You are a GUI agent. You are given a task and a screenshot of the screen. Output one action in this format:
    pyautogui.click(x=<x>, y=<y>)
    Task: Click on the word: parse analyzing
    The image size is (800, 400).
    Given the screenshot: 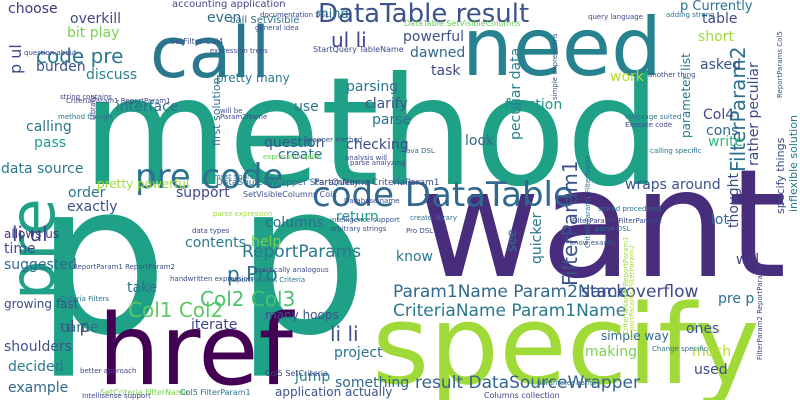 What is the action you would take?
    pyautogui.click(x=378, y=163)
    